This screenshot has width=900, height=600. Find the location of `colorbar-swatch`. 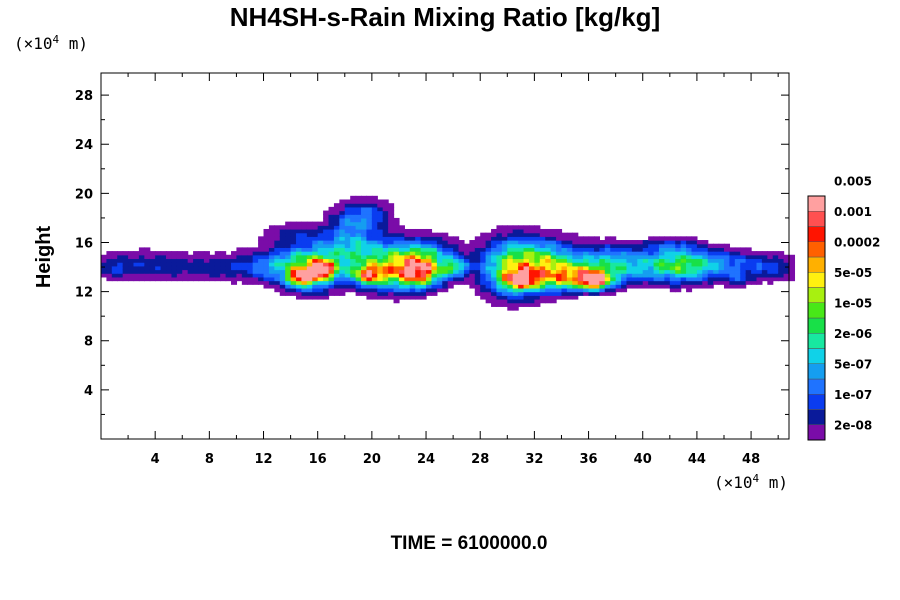

colorbar-swatch is located at coordinates (816, 295).